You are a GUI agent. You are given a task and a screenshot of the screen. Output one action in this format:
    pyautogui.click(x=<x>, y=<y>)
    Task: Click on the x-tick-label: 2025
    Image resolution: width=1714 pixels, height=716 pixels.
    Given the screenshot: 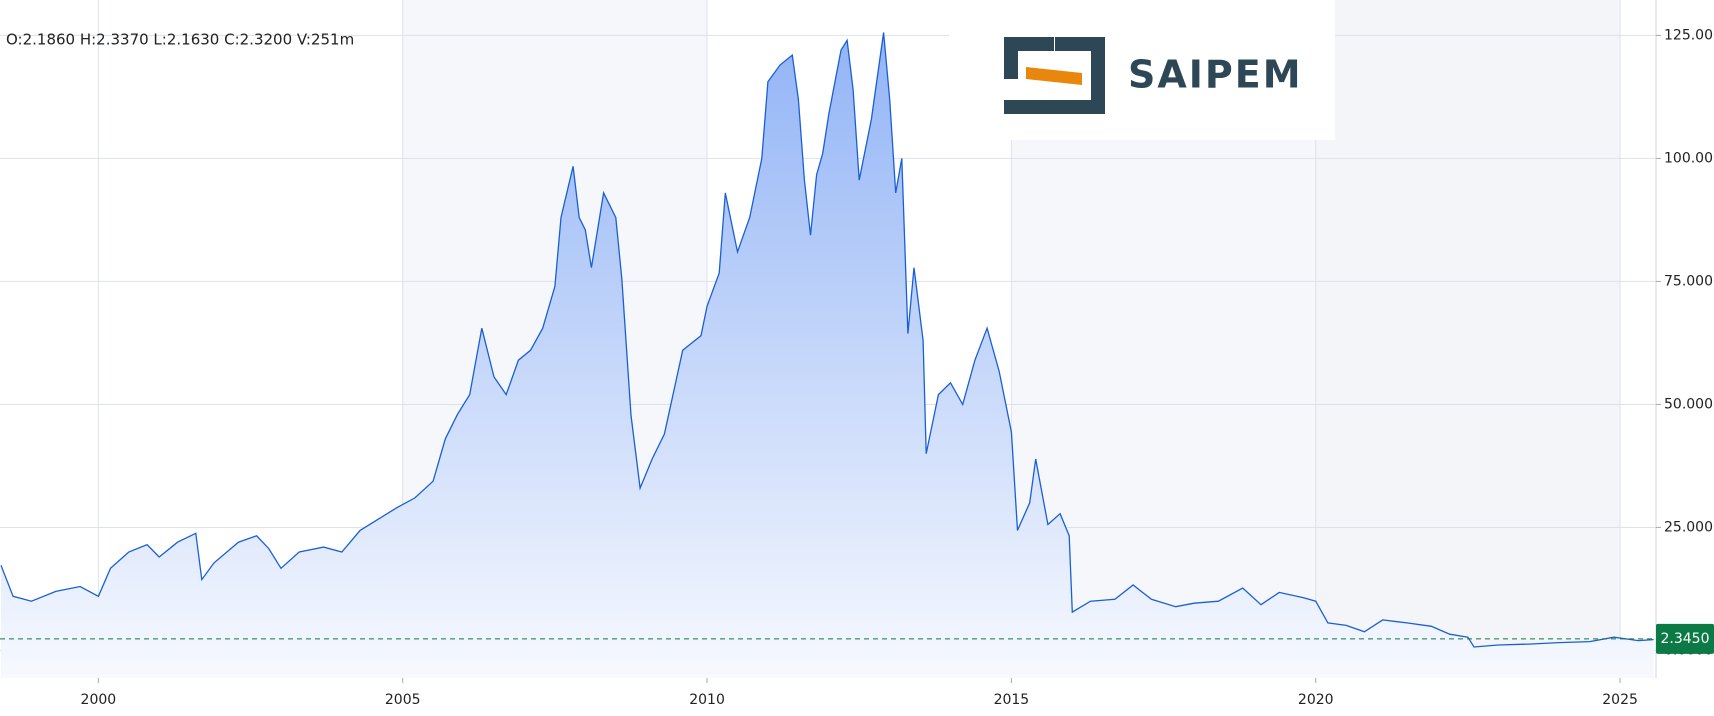 What is the action you would take?
    pyautogui.click(x=1620, y=700)
    